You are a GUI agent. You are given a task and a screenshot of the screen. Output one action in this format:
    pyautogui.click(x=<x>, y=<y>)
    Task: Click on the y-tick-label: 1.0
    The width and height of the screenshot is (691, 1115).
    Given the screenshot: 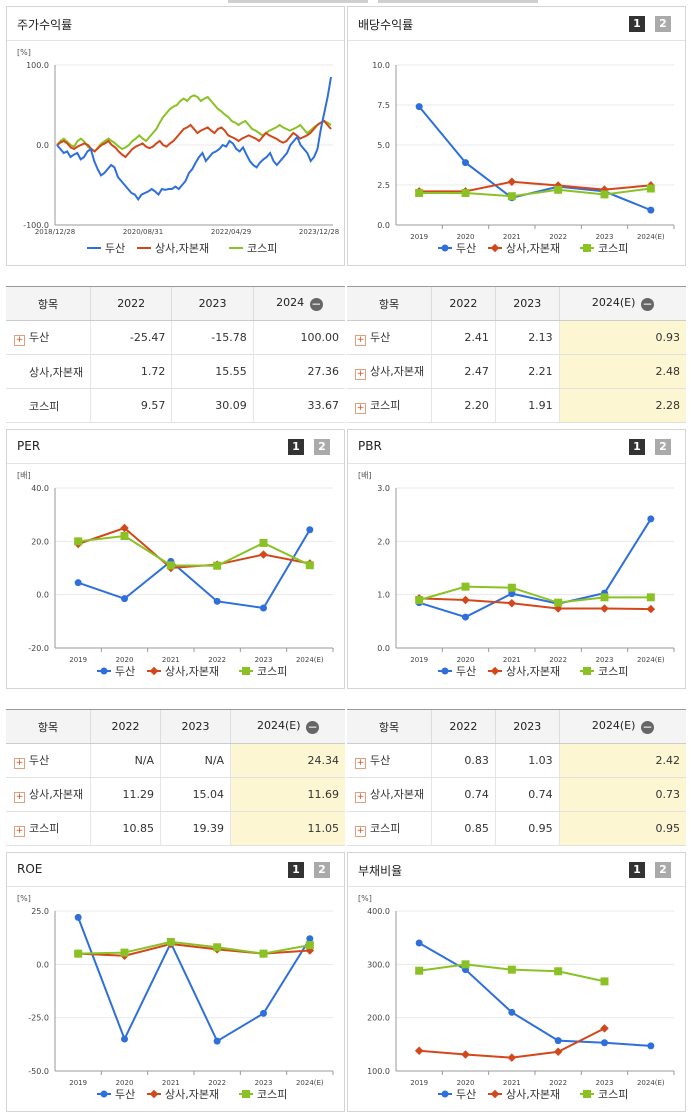 What is the action you would take?
    pyautogui.click(x=383, y=595)
    